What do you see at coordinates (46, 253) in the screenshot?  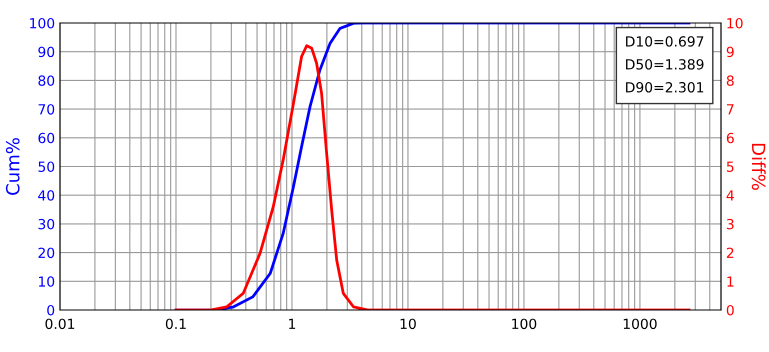 I see `y-tick-label: 20` at bounding box center [46, 253].